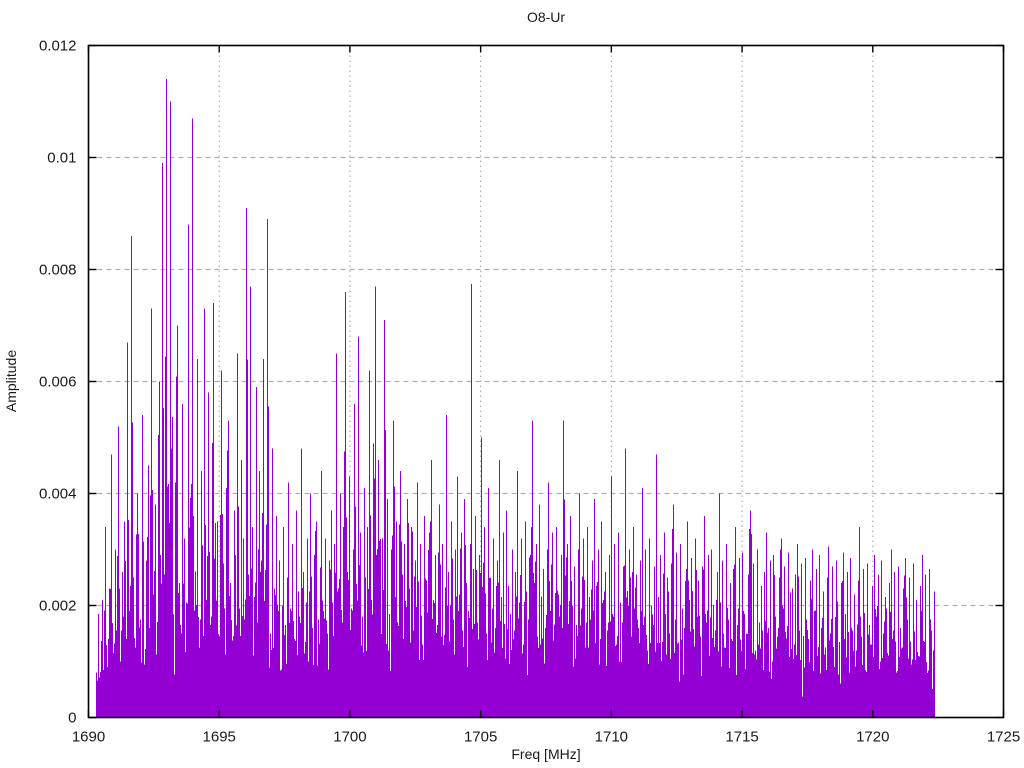 The height and width of the screenshot is (768, 1024). I want to click on y-tick-label: 0, so click(72, 718).